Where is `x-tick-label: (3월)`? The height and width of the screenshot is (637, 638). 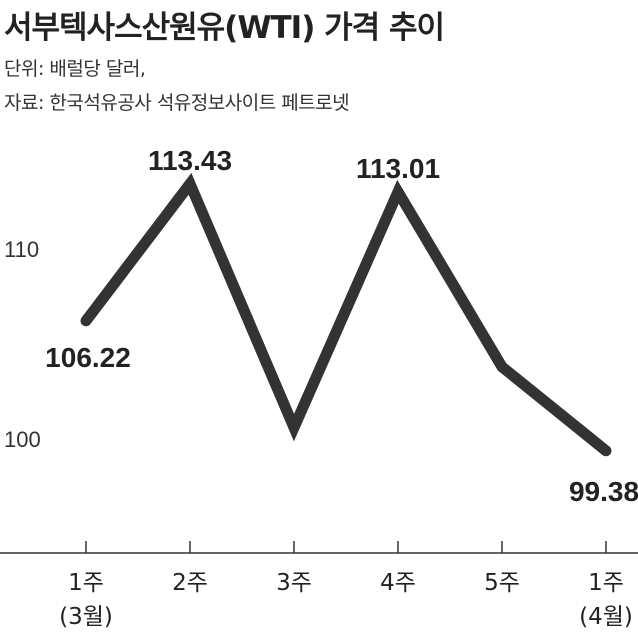
x-tick-label: (3월) is located at coordinates (86, 617).